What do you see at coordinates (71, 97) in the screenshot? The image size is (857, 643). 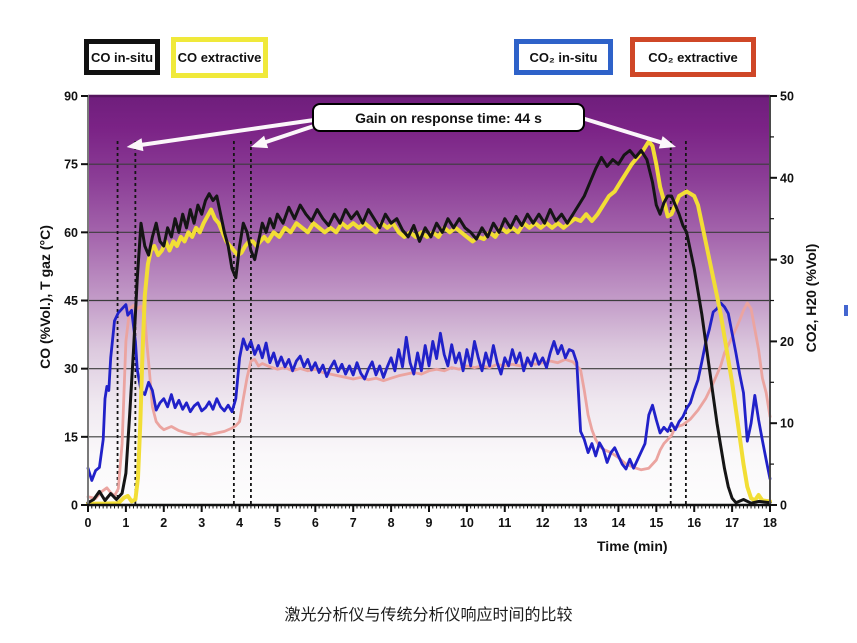 I see `tick-label: 90` at bounding box center [71, 97].